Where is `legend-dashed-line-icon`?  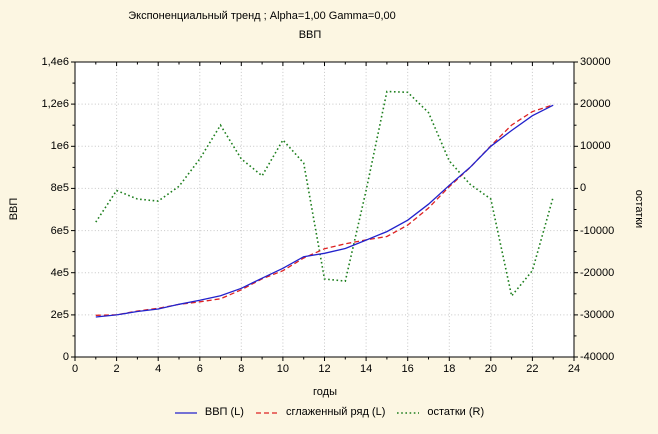 legend-dashed-line-icon is located at coordinates (266, 412).